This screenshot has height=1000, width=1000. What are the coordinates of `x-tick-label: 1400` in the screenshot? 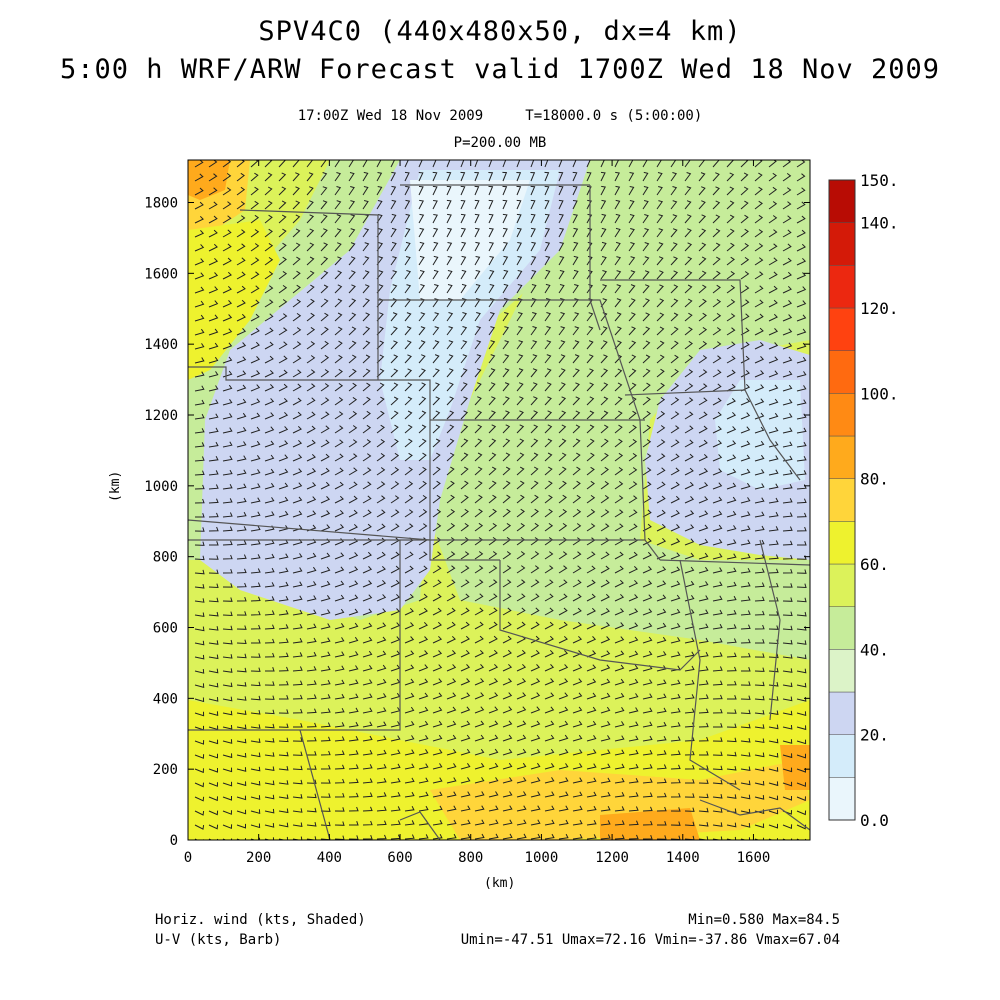 It's located at (683, 858).